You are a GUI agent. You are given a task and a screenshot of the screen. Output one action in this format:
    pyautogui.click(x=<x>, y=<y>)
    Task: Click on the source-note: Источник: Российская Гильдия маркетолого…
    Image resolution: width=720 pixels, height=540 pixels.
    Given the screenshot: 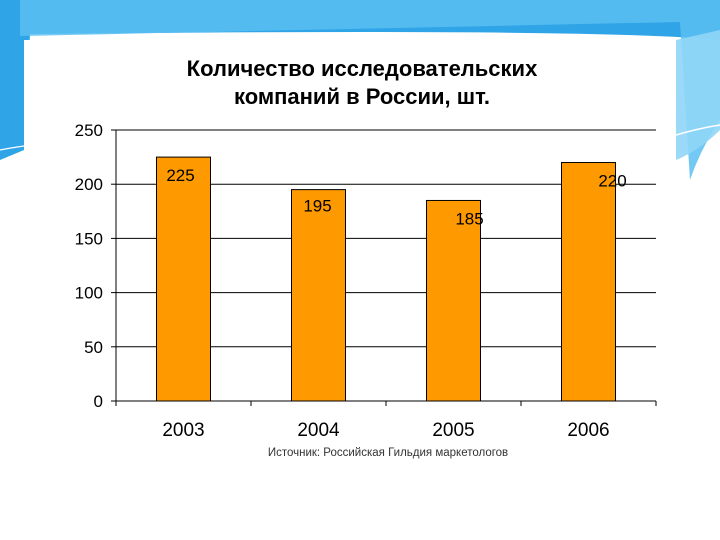 What is the action you would take?
    pyautogui.click(x=388, y=453)
    